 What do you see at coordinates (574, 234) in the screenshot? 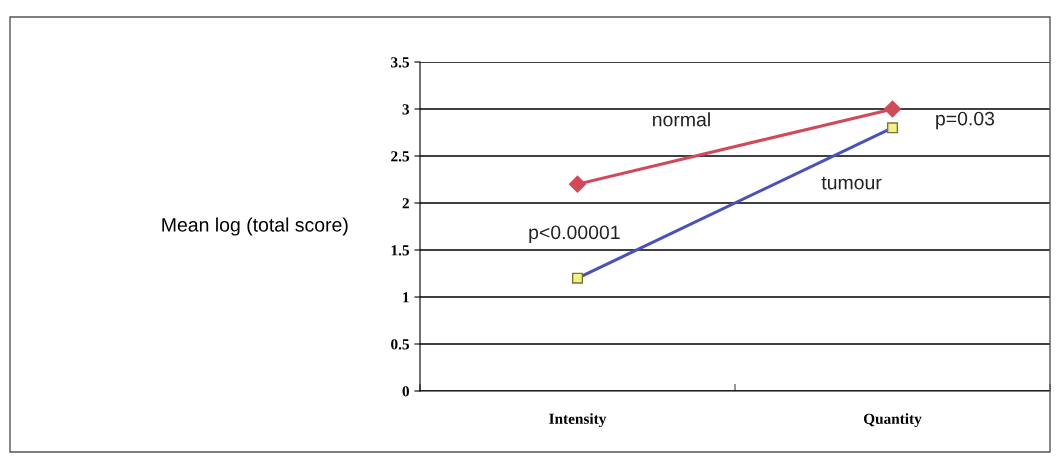
I see `annotation: p<0.00001` at bounding box center [574, 234].